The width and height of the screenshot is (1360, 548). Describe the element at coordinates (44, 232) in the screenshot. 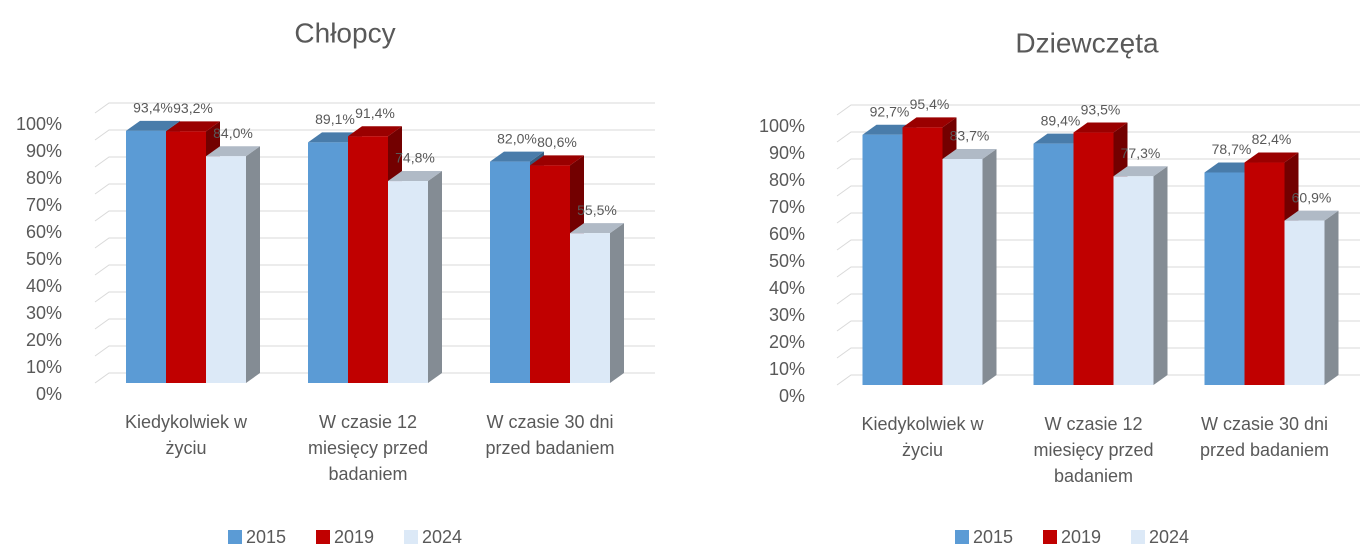

I see `y-tick-label: 60%` at that location.